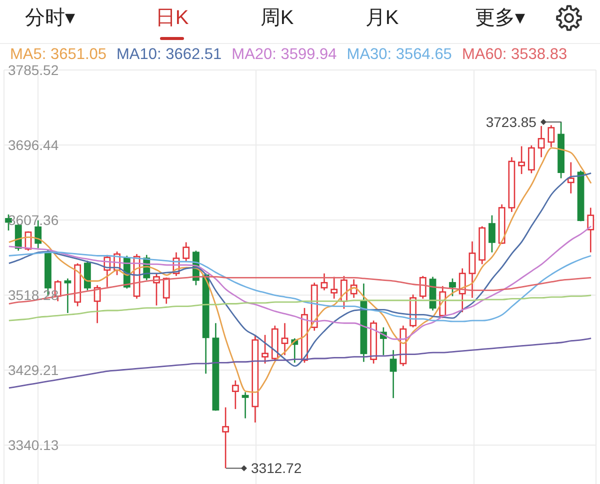  I want to click on text: MA10: 3662.51, so click(169, 55).